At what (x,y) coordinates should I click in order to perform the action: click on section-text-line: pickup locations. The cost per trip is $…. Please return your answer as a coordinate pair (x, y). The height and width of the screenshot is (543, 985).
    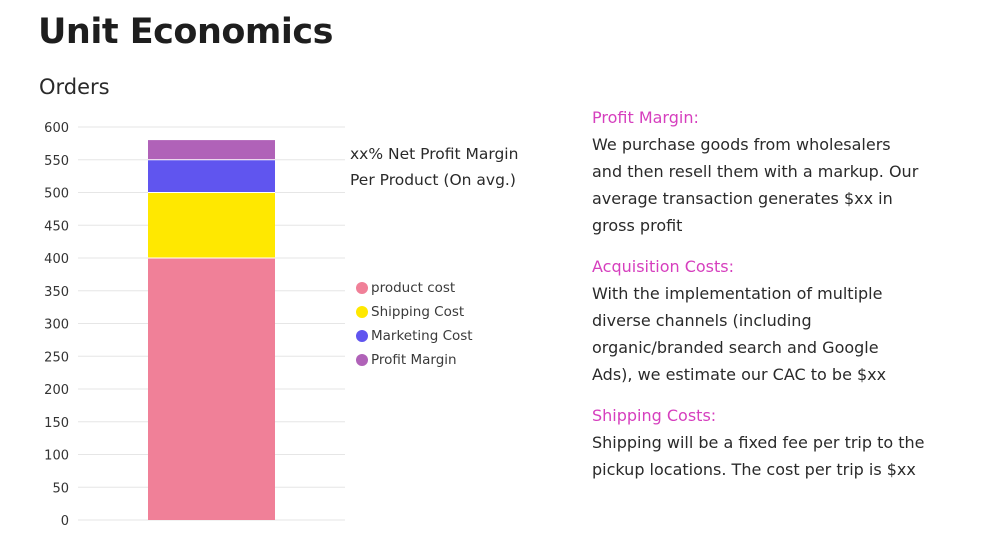
    Looking at the image, I should click on (754, 469).